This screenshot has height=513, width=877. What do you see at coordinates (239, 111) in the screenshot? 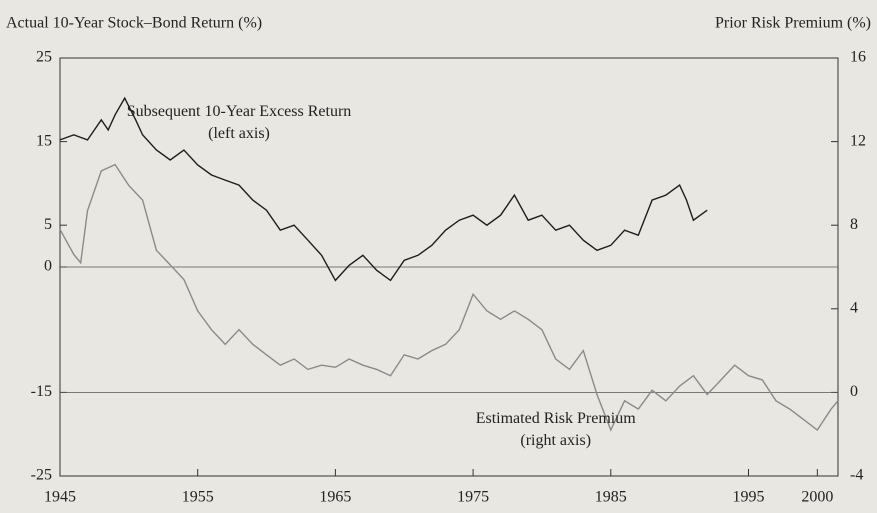
I see `annotation: Subsequent 10-Year Excess Return` at bounding box center [239, 111].